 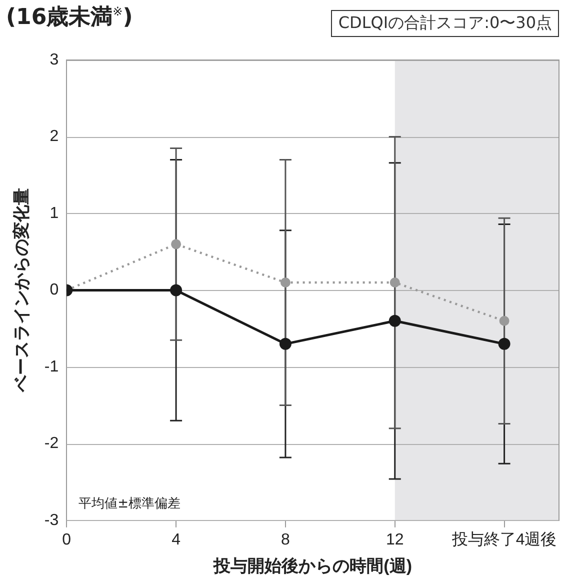 I want to click on y-axis-title: ベースラインからの変化量, so click(x=21, y=291).